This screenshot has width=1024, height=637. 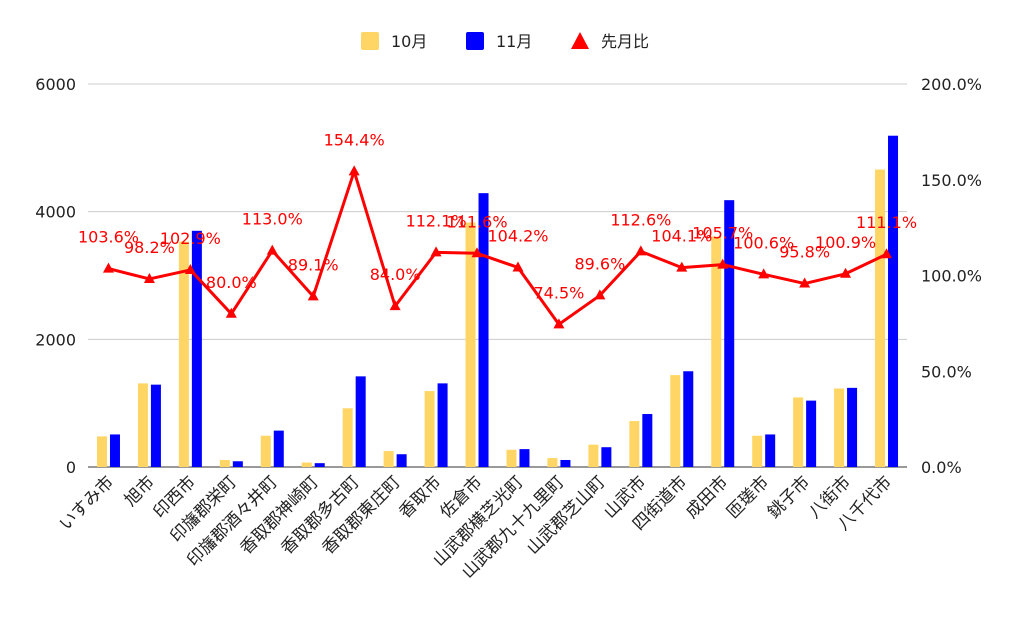 I want to click on legend-label: 11月, so click(x=514, y=41).